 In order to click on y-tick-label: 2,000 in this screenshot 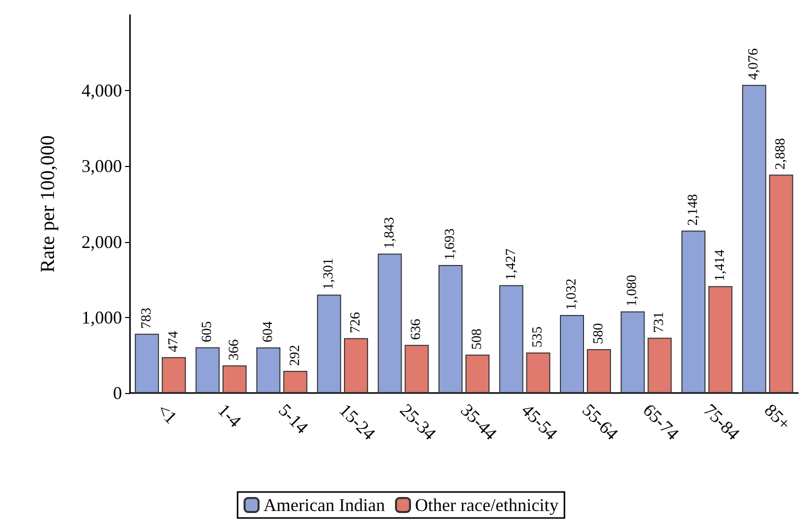, I will do `click(102, 242)`.